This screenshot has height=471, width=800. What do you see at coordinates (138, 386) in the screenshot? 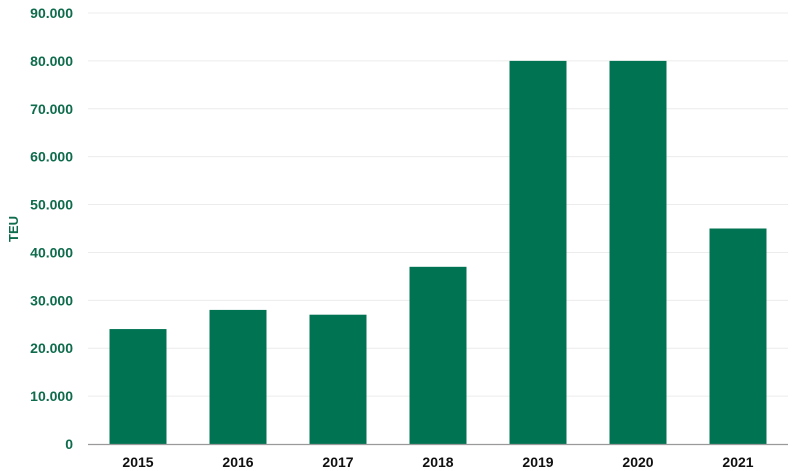
I see `bar-2015` at bounding box center [138, 386].